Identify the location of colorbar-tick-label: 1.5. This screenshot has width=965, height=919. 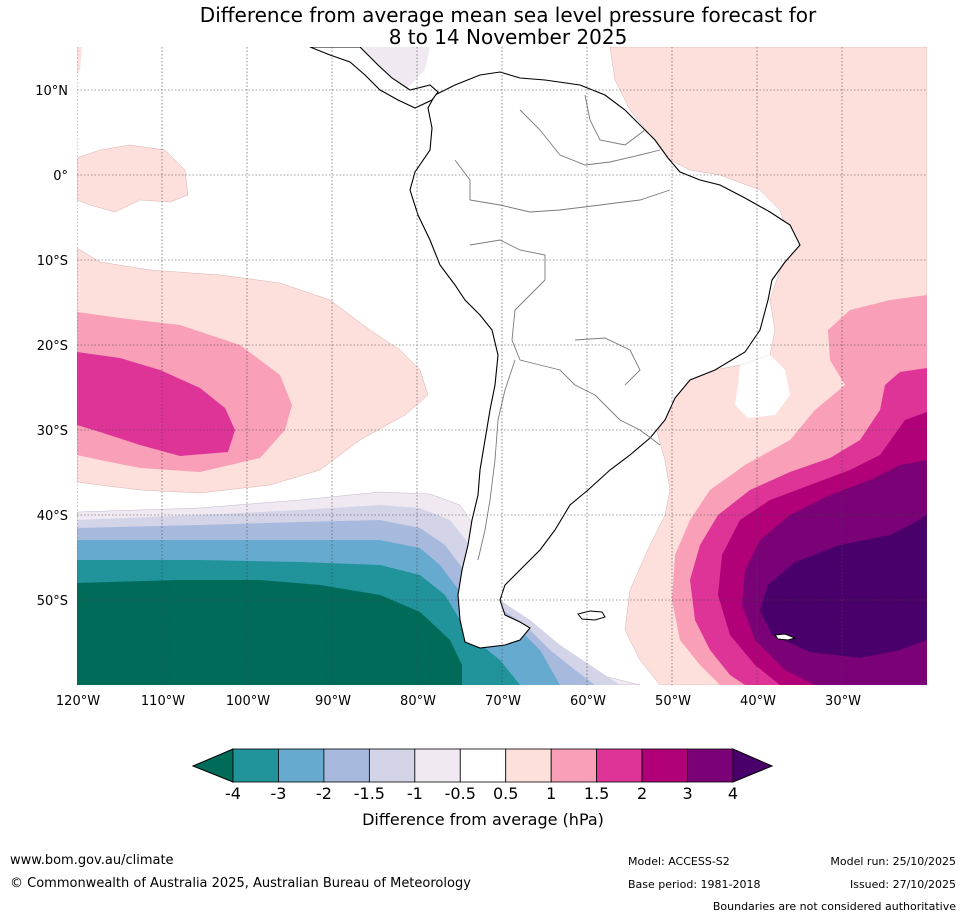
(596, 793).